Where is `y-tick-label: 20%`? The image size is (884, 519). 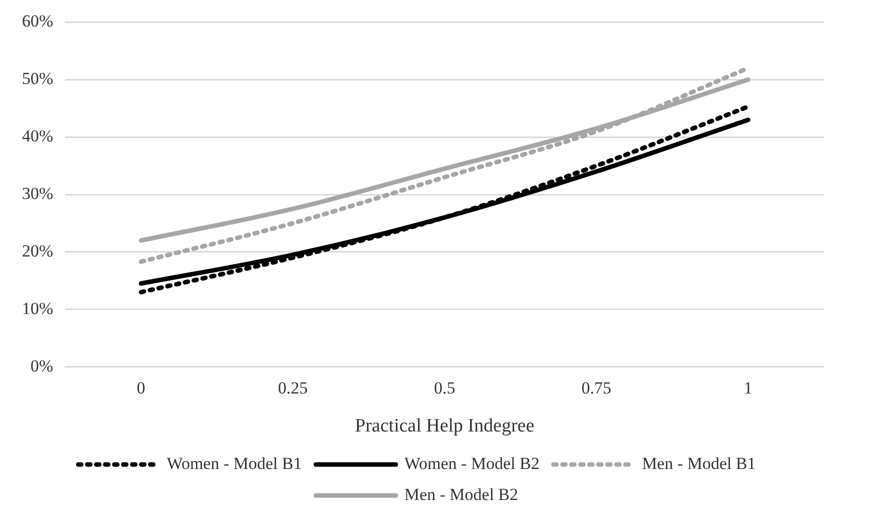 y-tick-label: 20% is located at coordinates (38, 250).